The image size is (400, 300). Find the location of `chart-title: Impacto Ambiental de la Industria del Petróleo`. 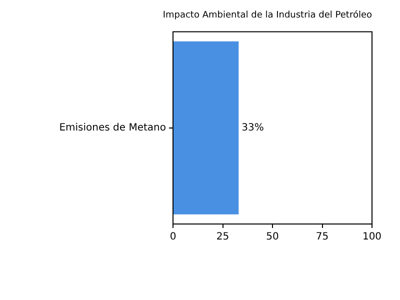

chart-title: Impacto Ambiental de la Industria del Petróleo is located at coordinates (267, 15).